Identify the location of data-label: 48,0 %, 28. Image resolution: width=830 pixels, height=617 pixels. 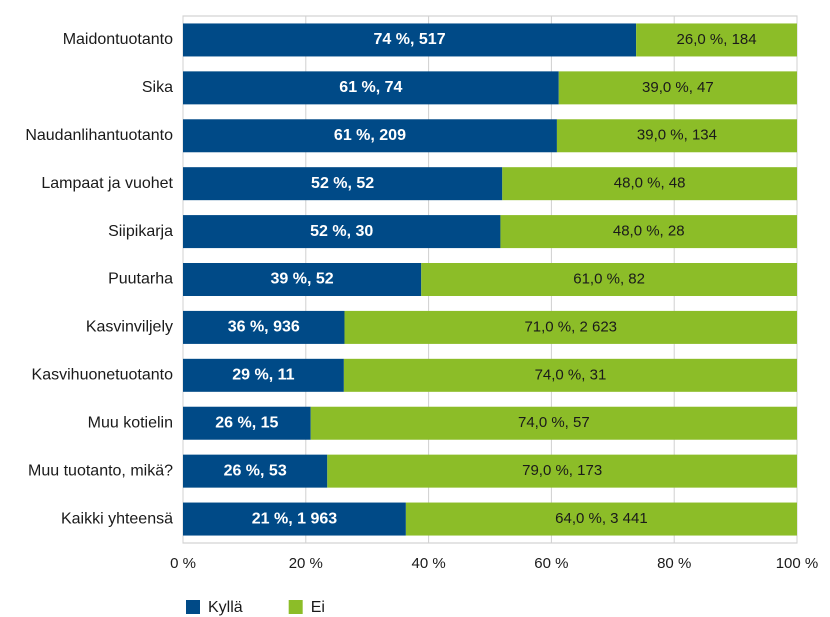
(649, 231).